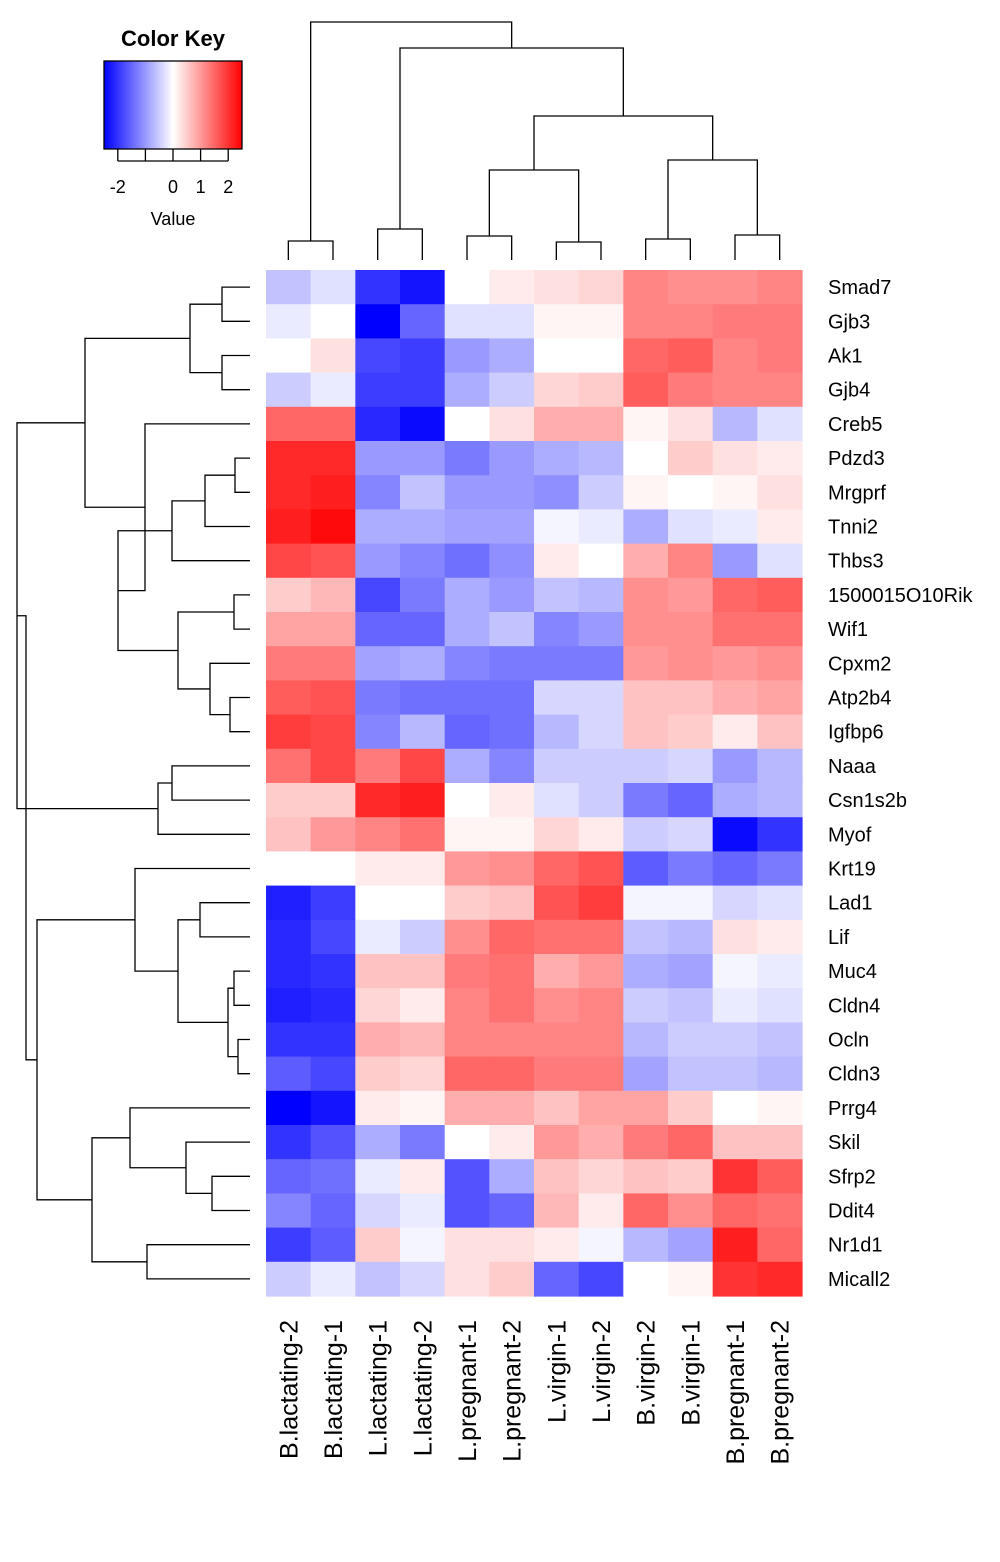 Image resolution: width=1000 pixels, height=1562 pixels. Describe the element at coordinates (849, 322) in the screenshot. I see `row-label: Gjb3` at that location.